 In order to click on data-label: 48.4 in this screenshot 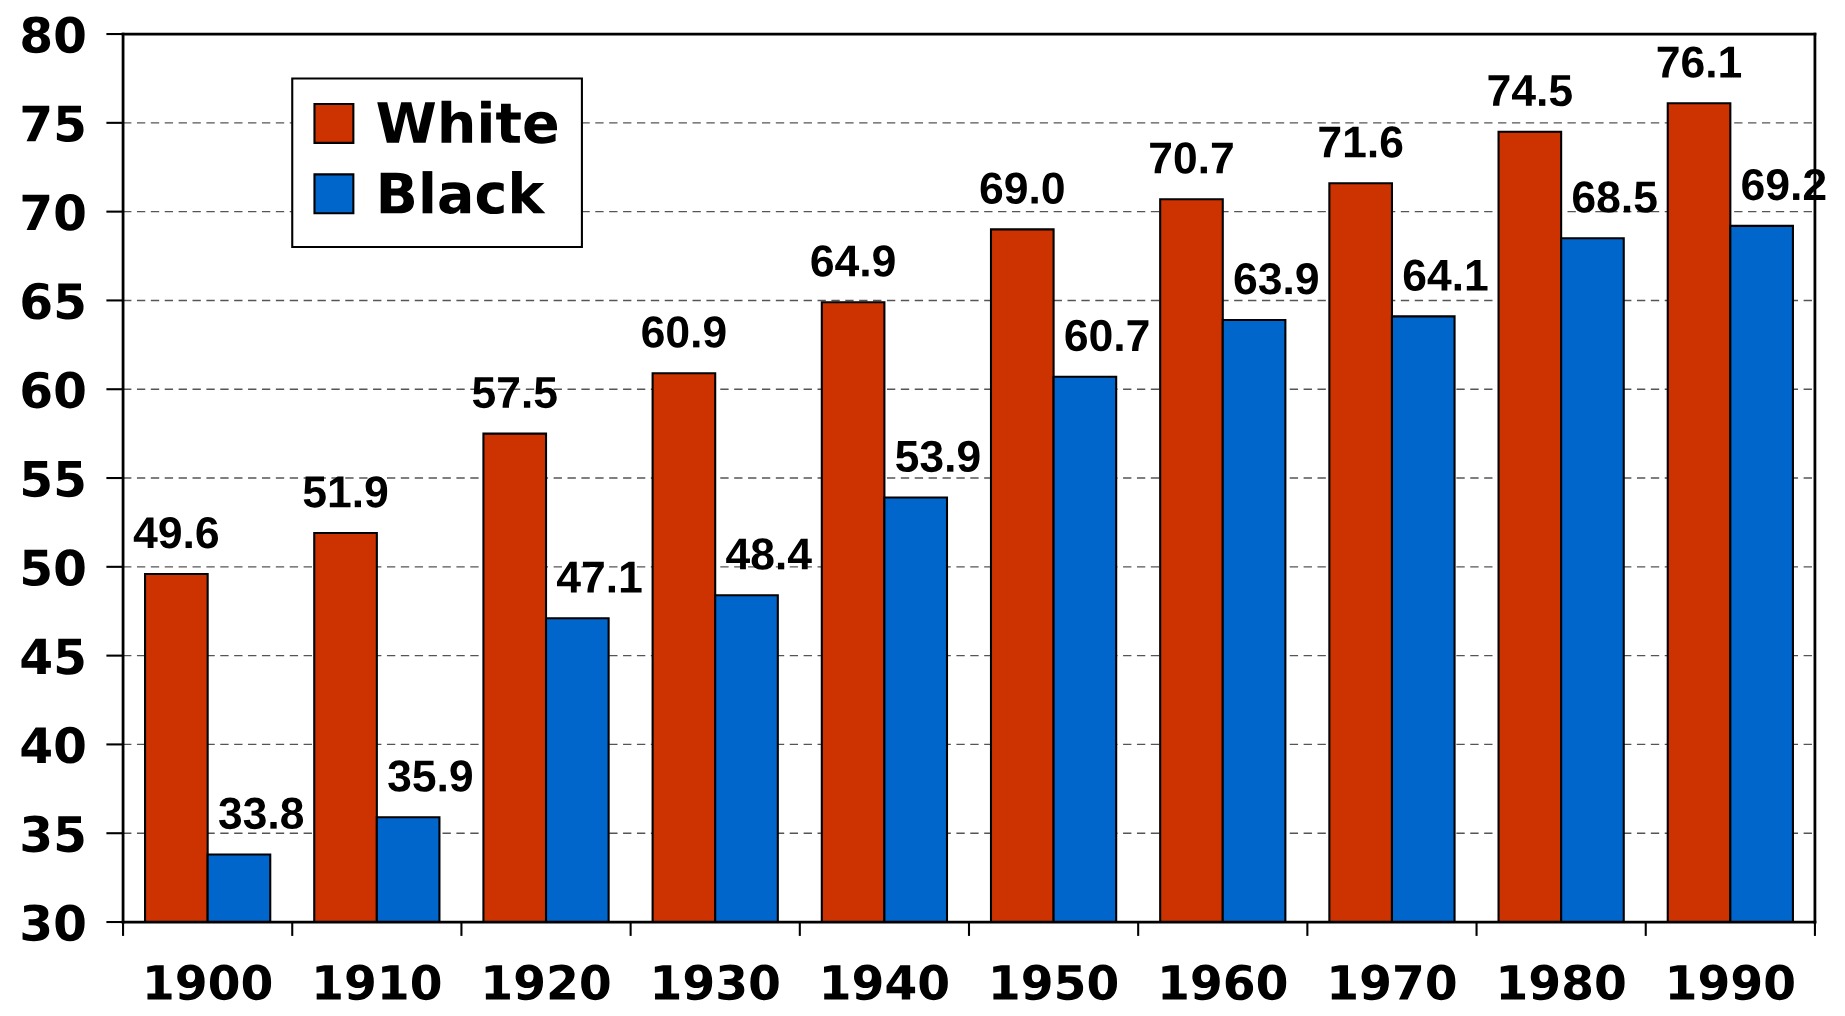, I will do `click(769, 554)`.